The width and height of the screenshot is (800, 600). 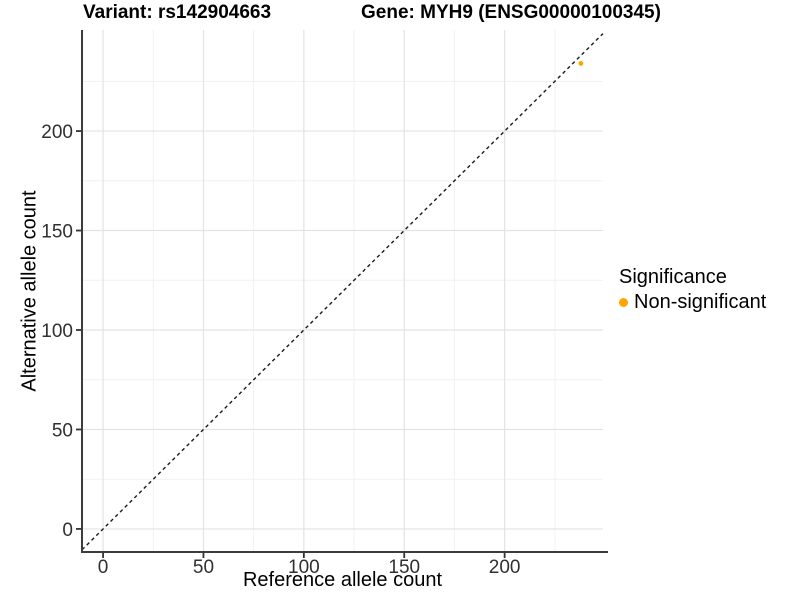 What do you see at coordinates (67, 530) in the screenshot?
I see `y-tick-label: 0` at bounding box center [67, 530].